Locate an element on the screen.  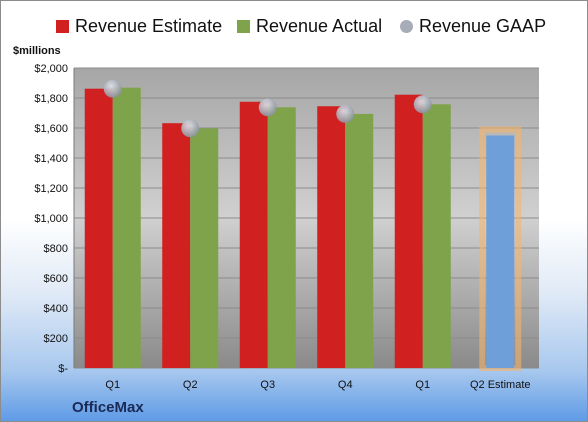
legend-swatch-estimate is located at coordinates (62, 26).